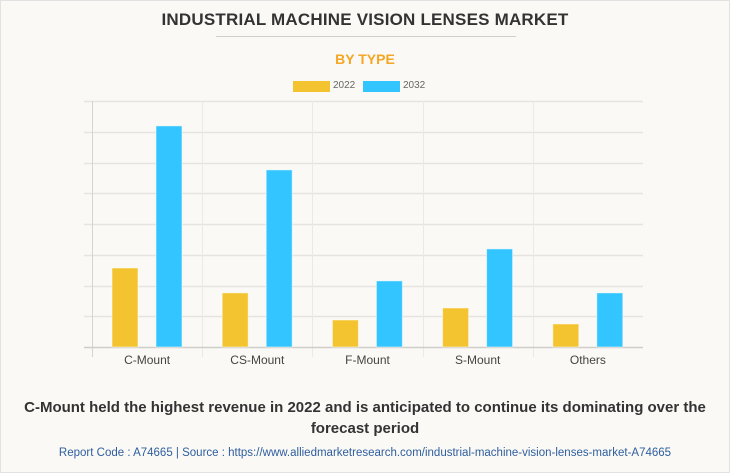 This screenshot has height=473, width=730. Describe the element at coordinates (345, 333) in the screenshot. I see `bar-f-mount-2022` at that location.